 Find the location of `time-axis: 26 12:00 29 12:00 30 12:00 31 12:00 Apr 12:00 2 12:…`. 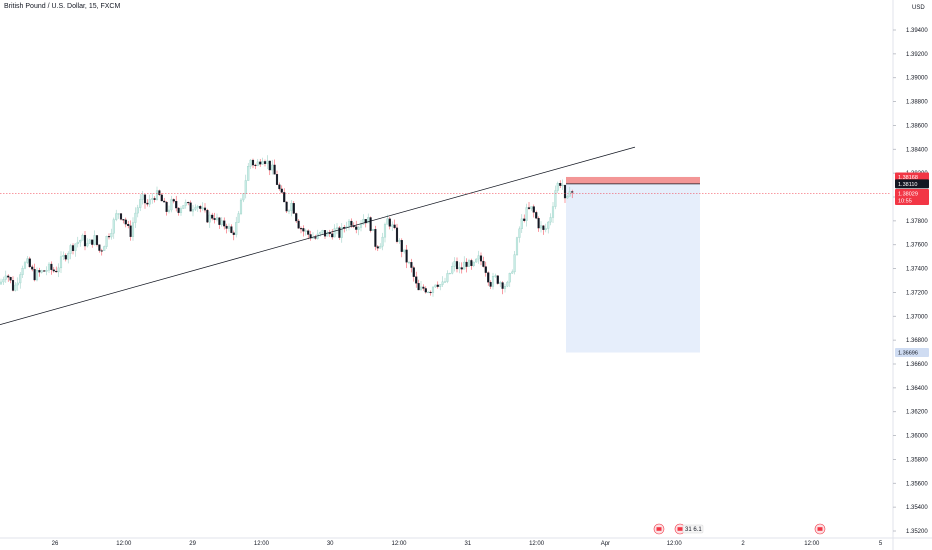

time-axis: 26 12:00 29 12:00 30 12:00 31 12:00 Apr 12:00 2 12:… is located at coordinates (467, 544).